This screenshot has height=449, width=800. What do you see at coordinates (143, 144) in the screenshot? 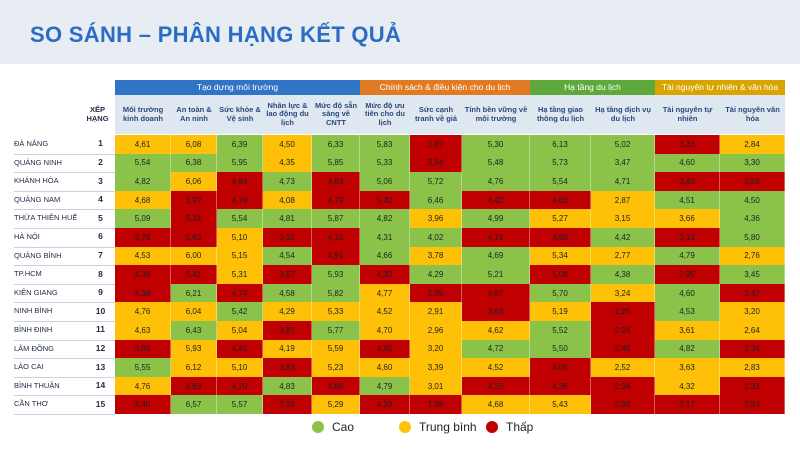
I see `score-cell: 4,61` at bounding box center [143, 144].